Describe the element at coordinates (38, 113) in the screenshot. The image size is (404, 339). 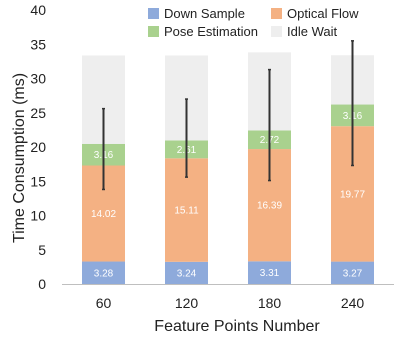
I see `y-tick-label: 25` at that location.